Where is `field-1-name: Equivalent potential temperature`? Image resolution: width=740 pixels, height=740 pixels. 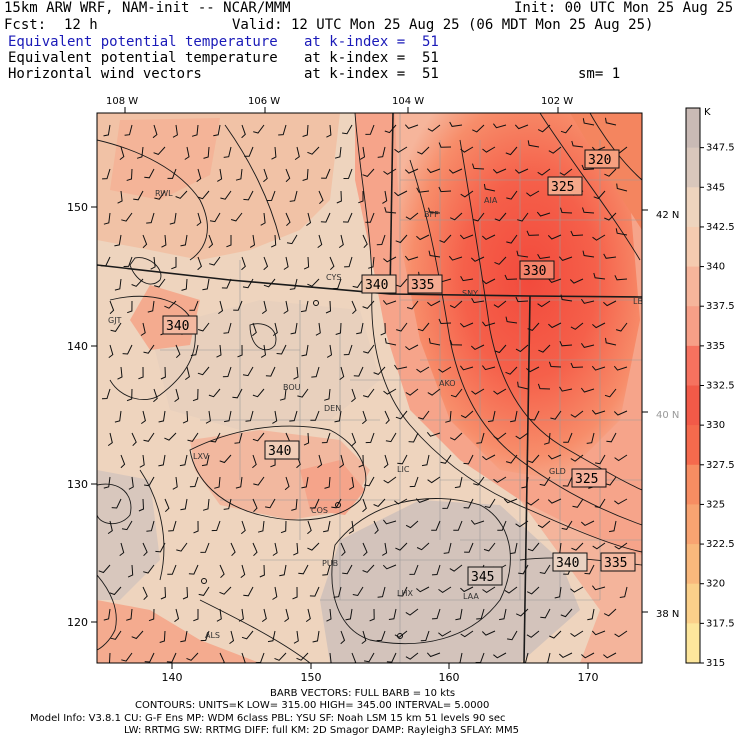 field-1-name: Equivalent potential temperature is located at coordinates (143, 42).